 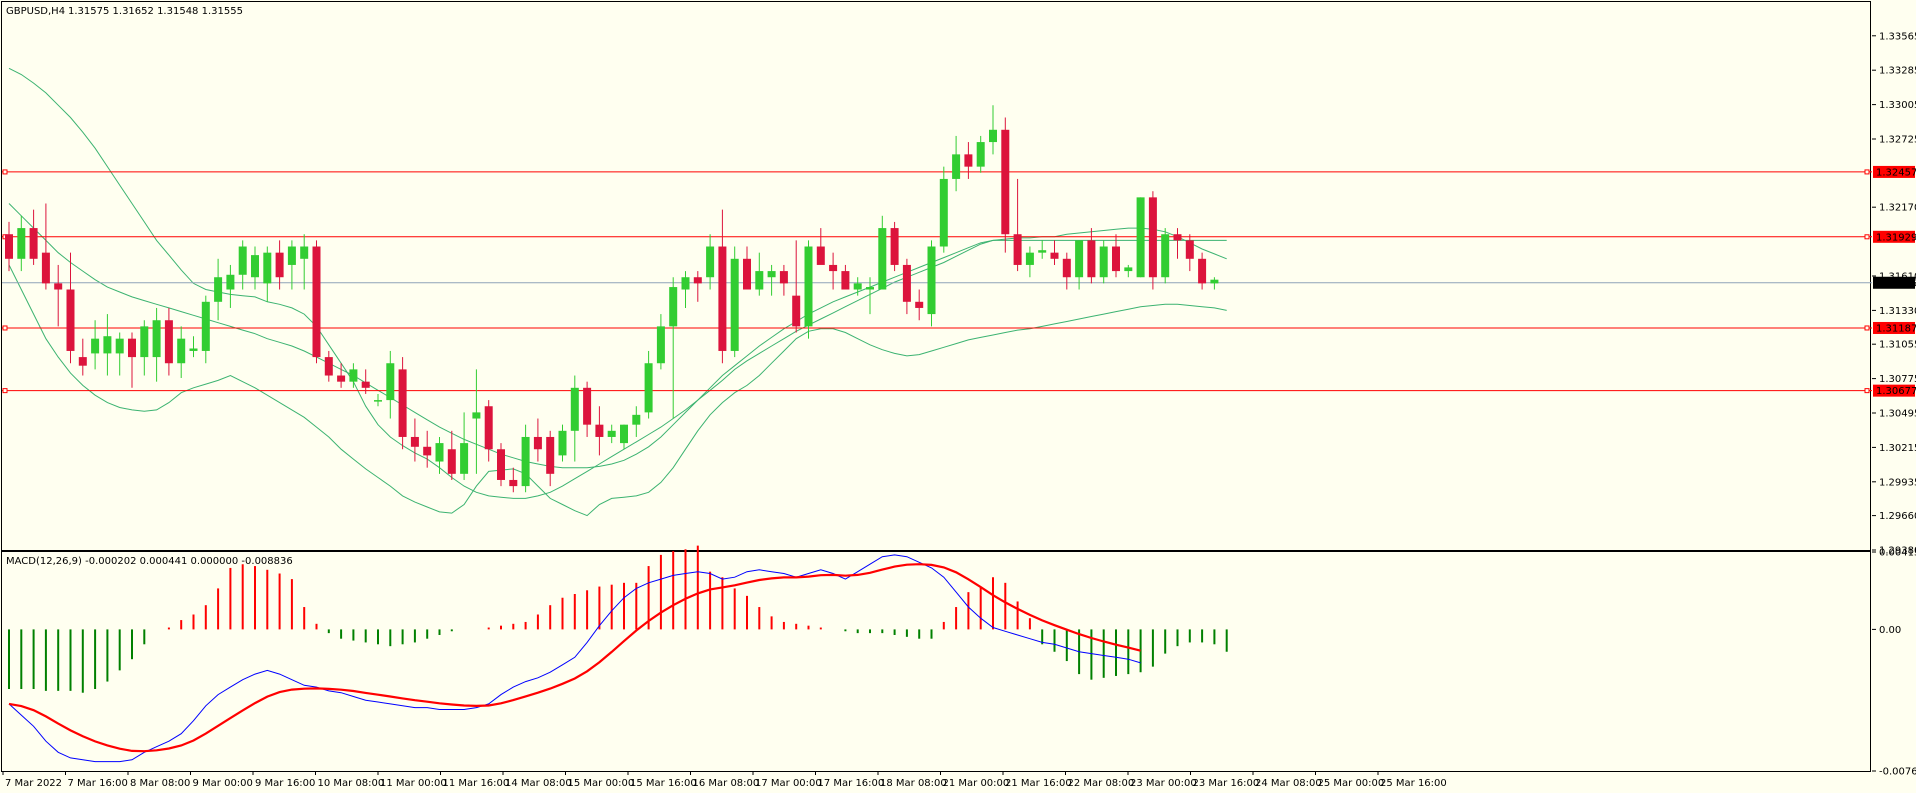 I want to click on time-tick-label: 24 Mar 08:00, so click(x=1288, y=783).